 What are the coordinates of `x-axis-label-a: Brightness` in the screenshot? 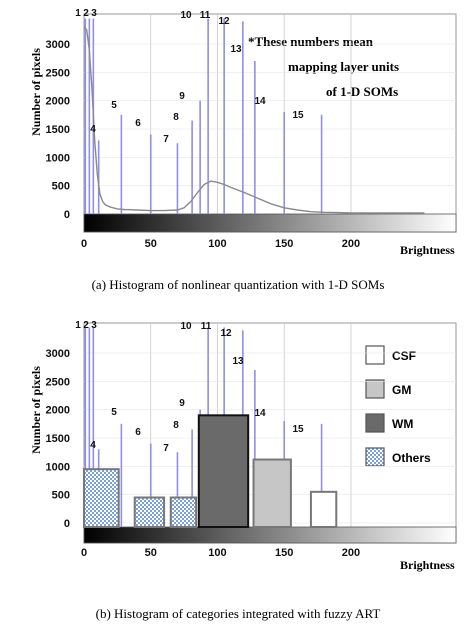 It's located at (427, 250).